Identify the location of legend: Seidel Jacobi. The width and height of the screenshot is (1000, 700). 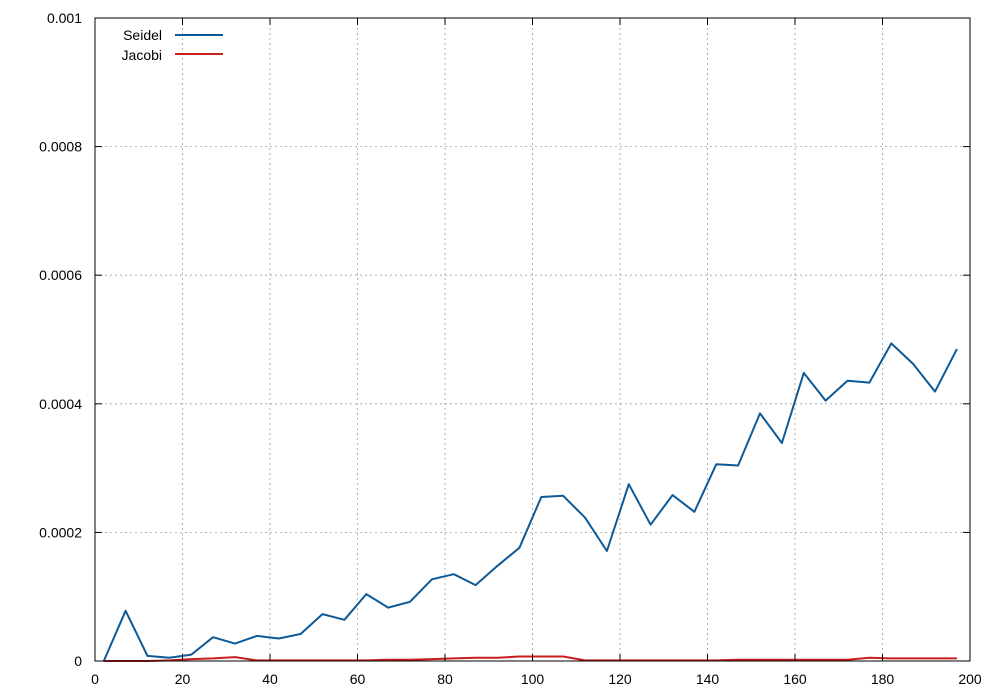
(172, 45).